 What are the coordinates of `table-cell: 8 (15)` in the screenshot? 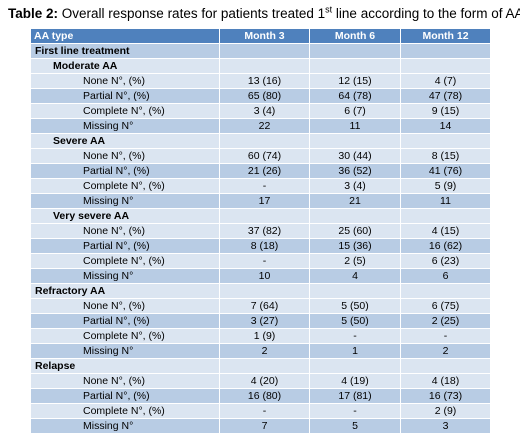 It's located at (445, 156).